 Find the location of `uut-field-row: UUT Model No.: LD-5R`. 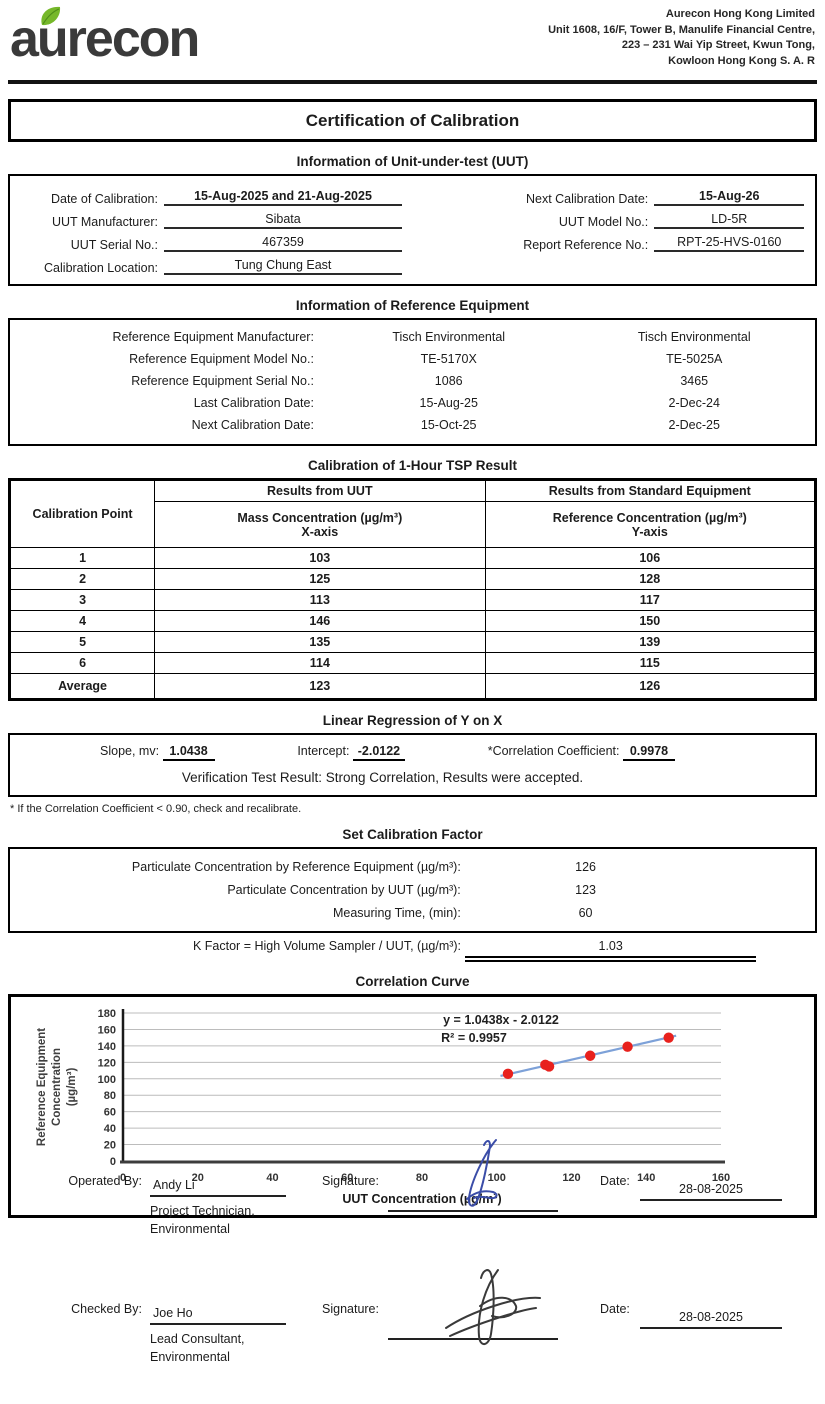

uut-field-row: UUT Model No.: LD-5R is located at coordinates (643, 217).